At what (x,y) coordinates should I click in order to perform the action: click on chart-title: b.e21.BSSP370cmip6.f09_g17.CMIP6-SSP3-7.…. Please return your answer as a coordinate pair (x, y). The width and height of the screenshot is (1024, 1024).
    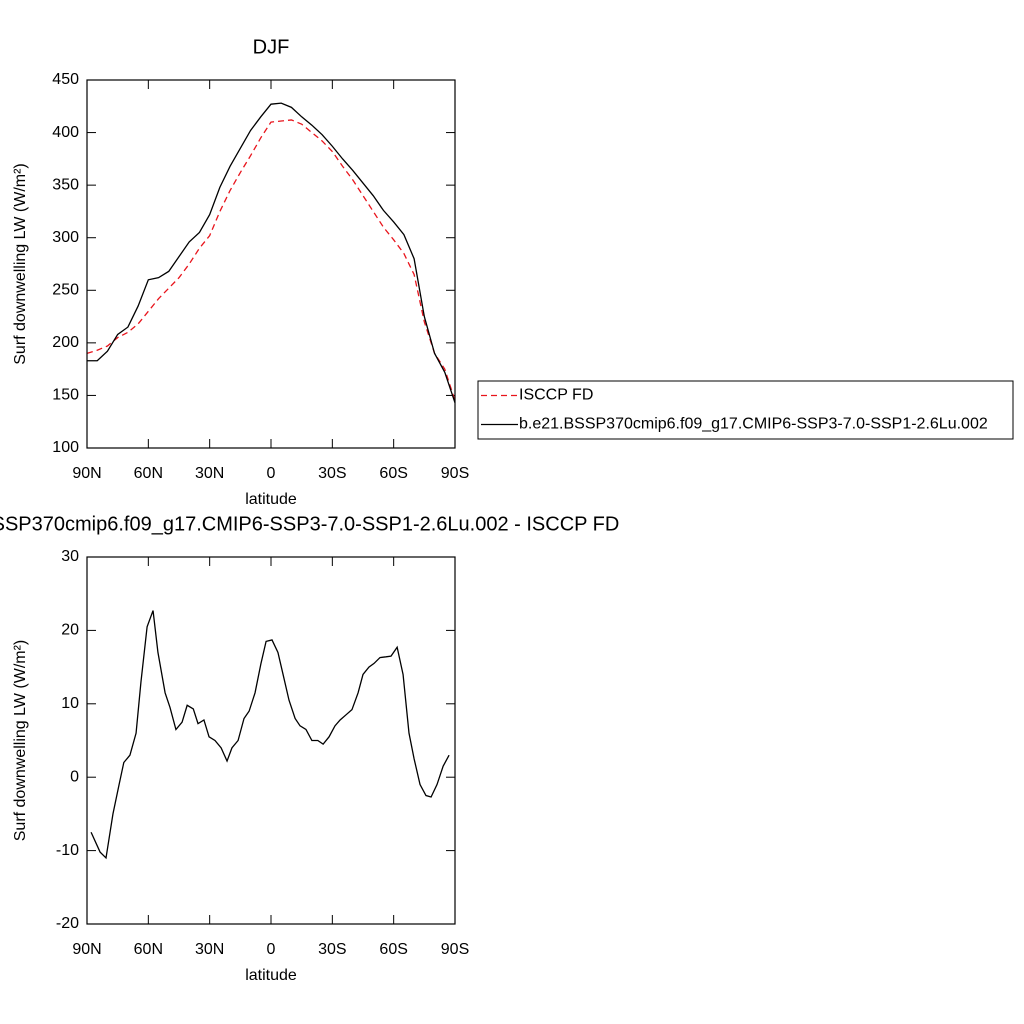
    Looking at the image, I should click on (309, 524).